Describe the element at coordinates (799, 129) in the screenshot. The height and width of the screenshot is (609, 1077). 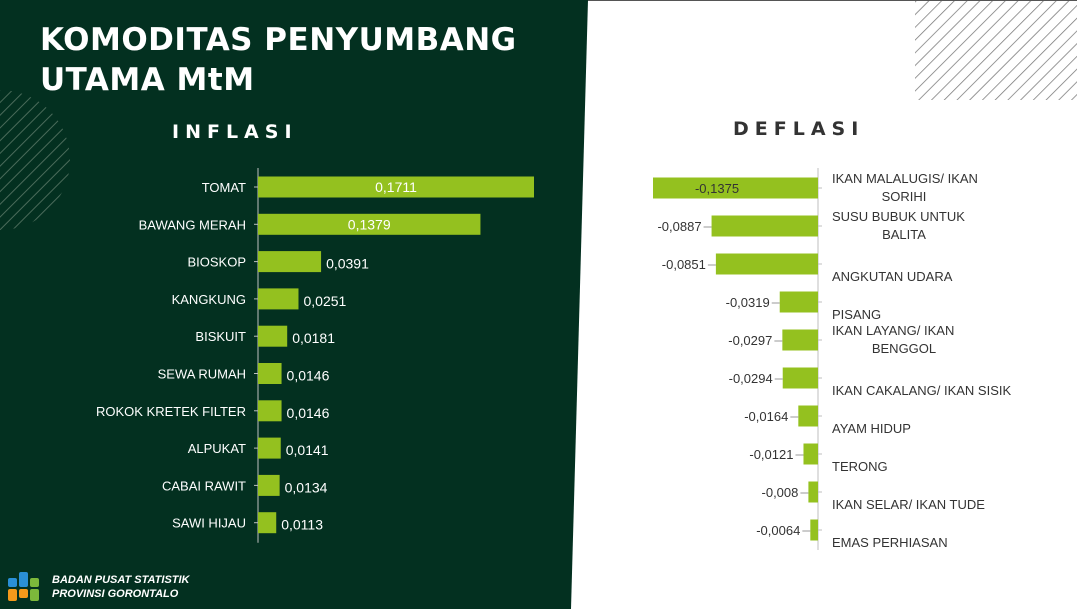
I see `deflasi-title: DEFLASI` at that location.